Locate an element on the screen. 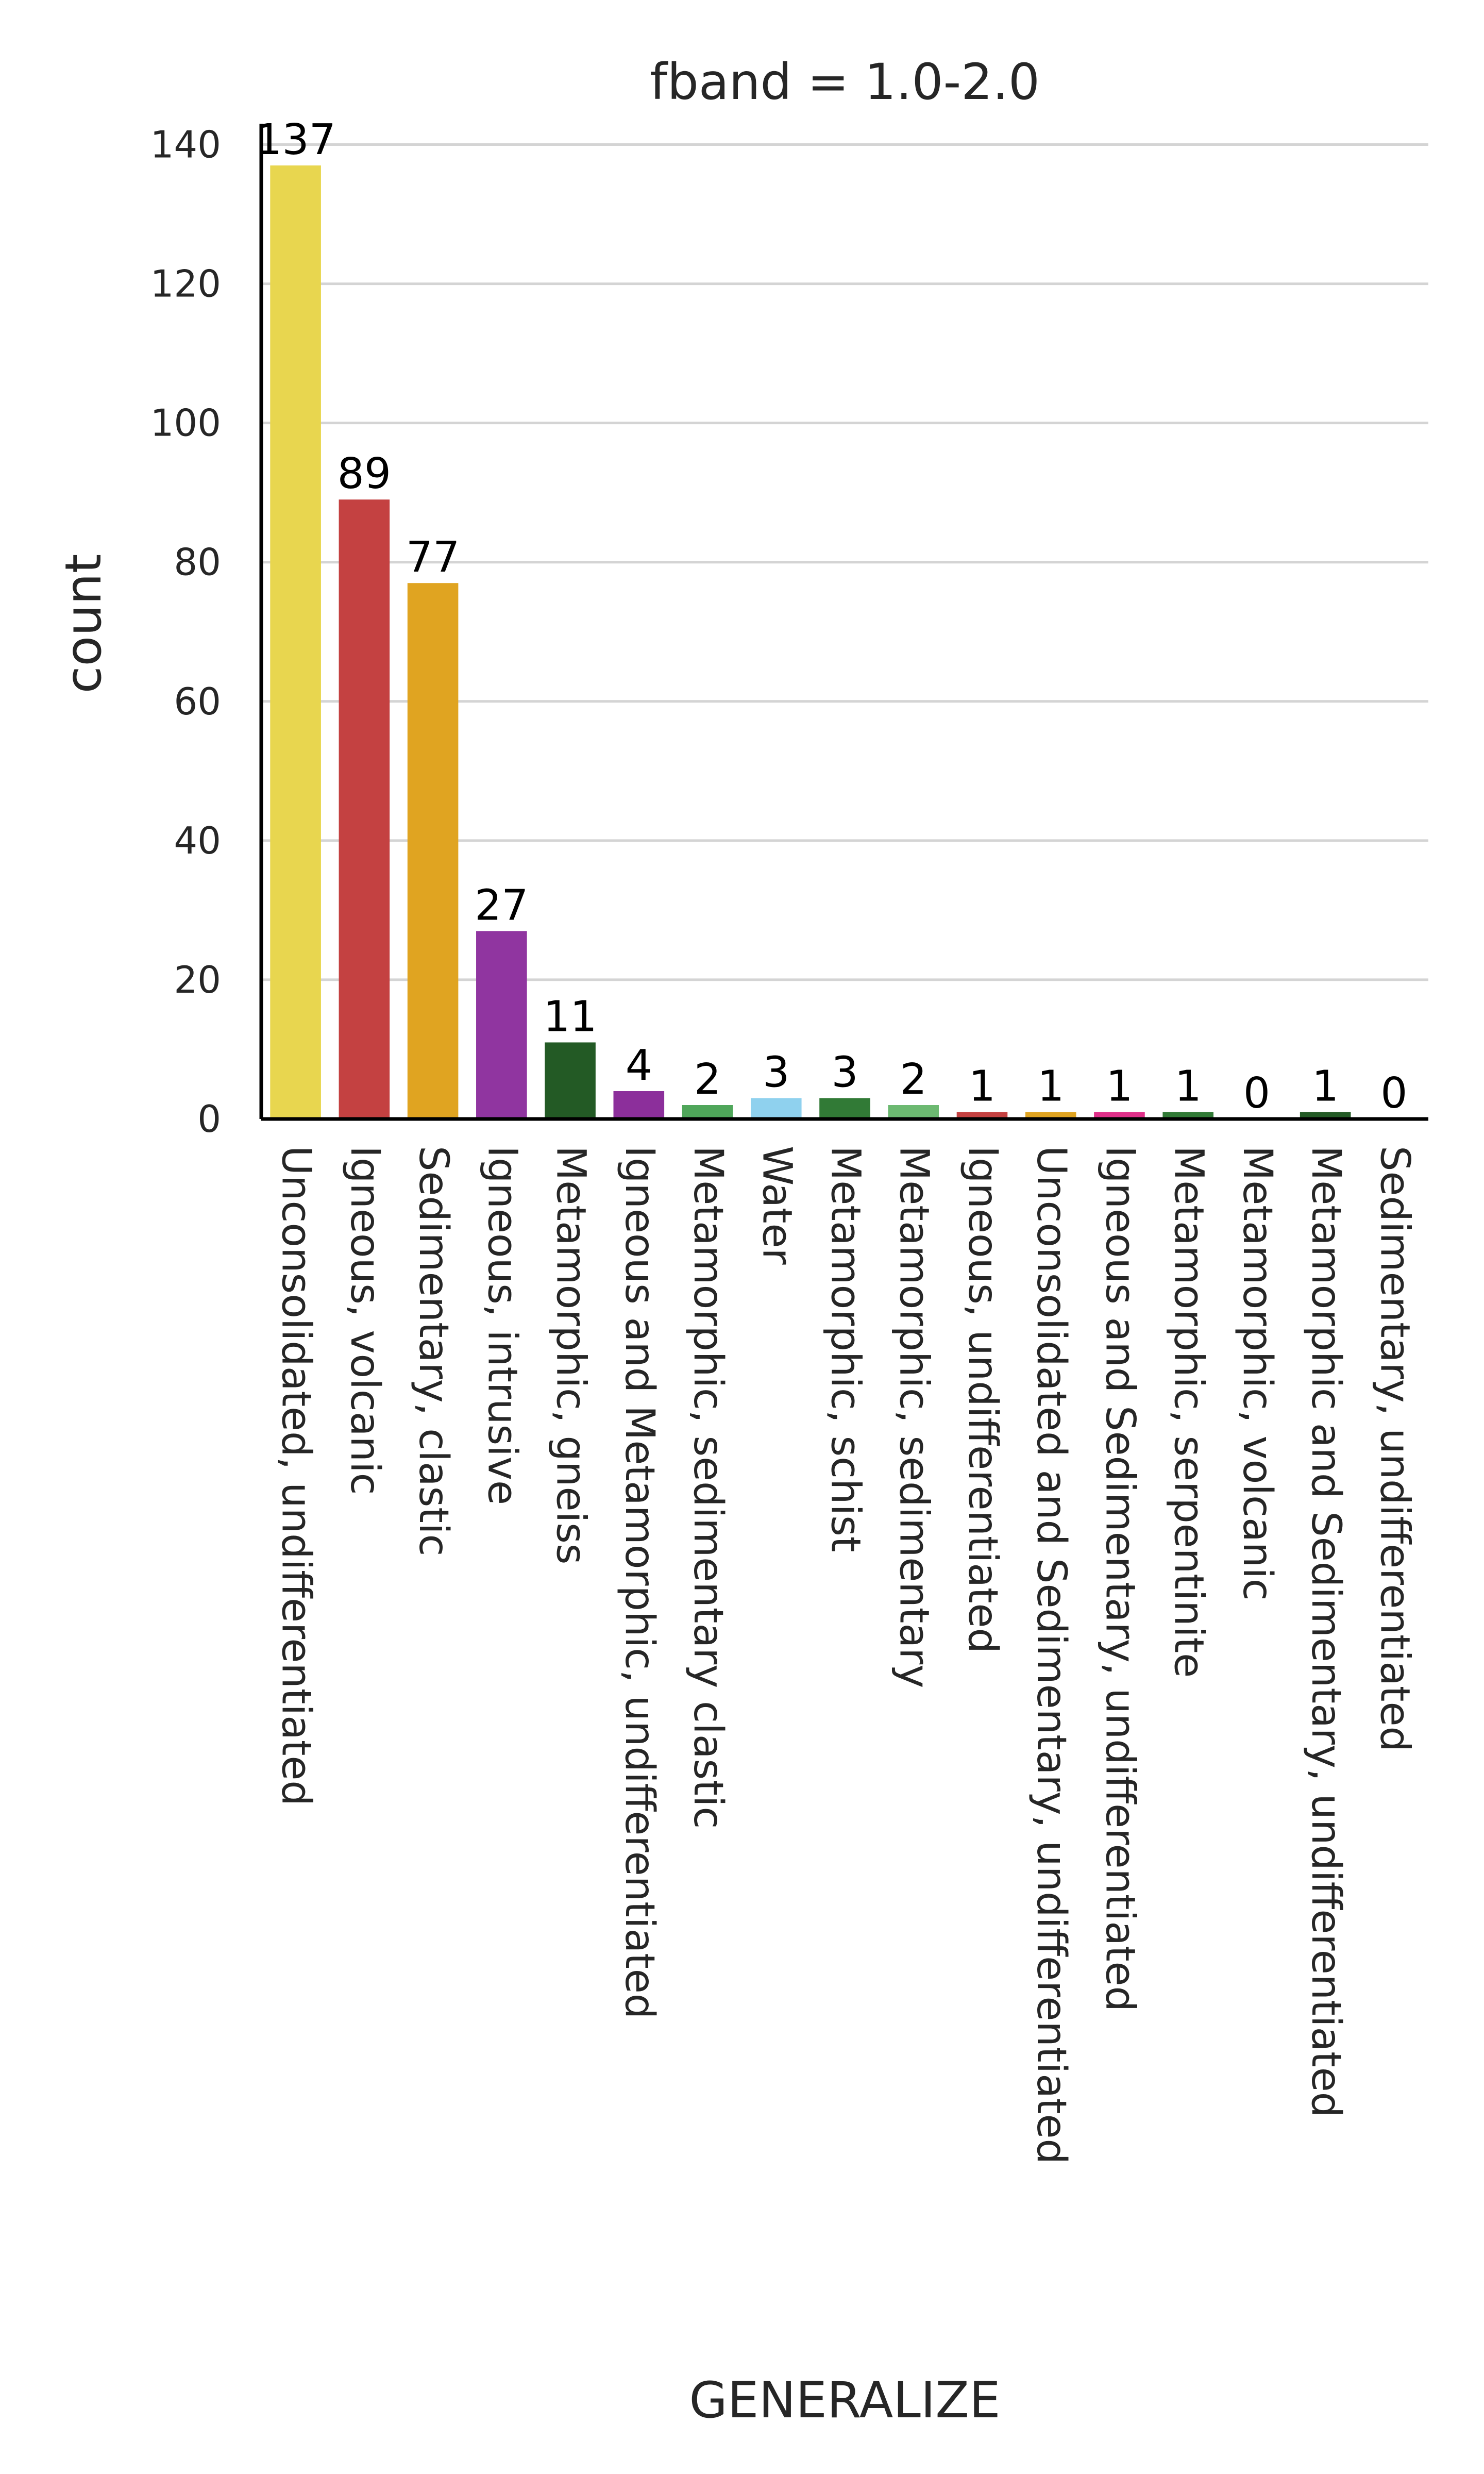 Image resolution: width=1484 pixels, height=2474 pixels. x-tick-label: Metamorphic, serpentinite is located at coordinates (1189, 1412).